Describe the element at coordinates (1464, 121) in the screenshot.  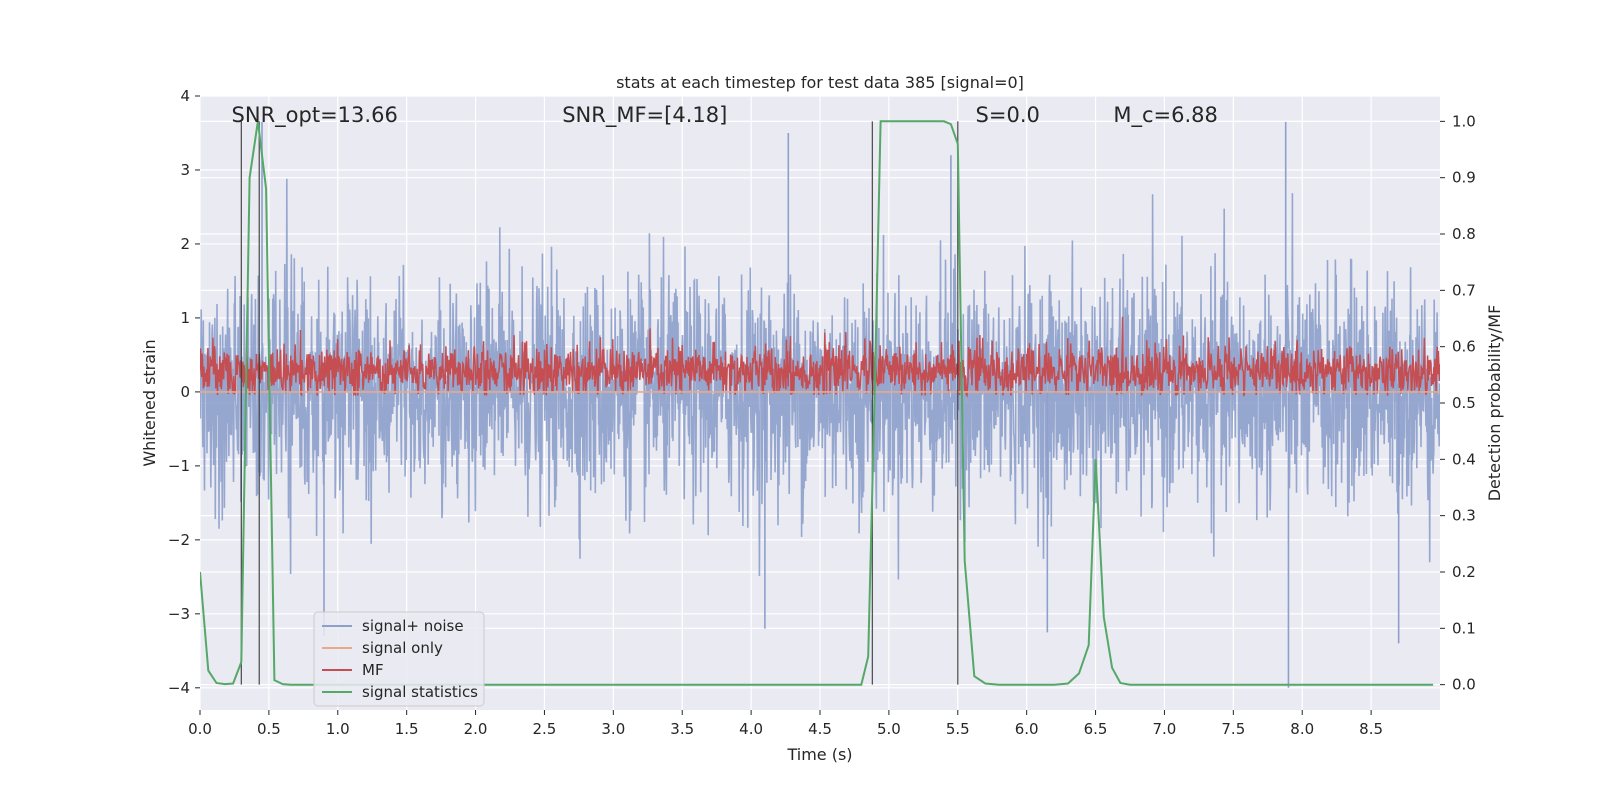
I see `y2-tick-label: 1.0` at that location.